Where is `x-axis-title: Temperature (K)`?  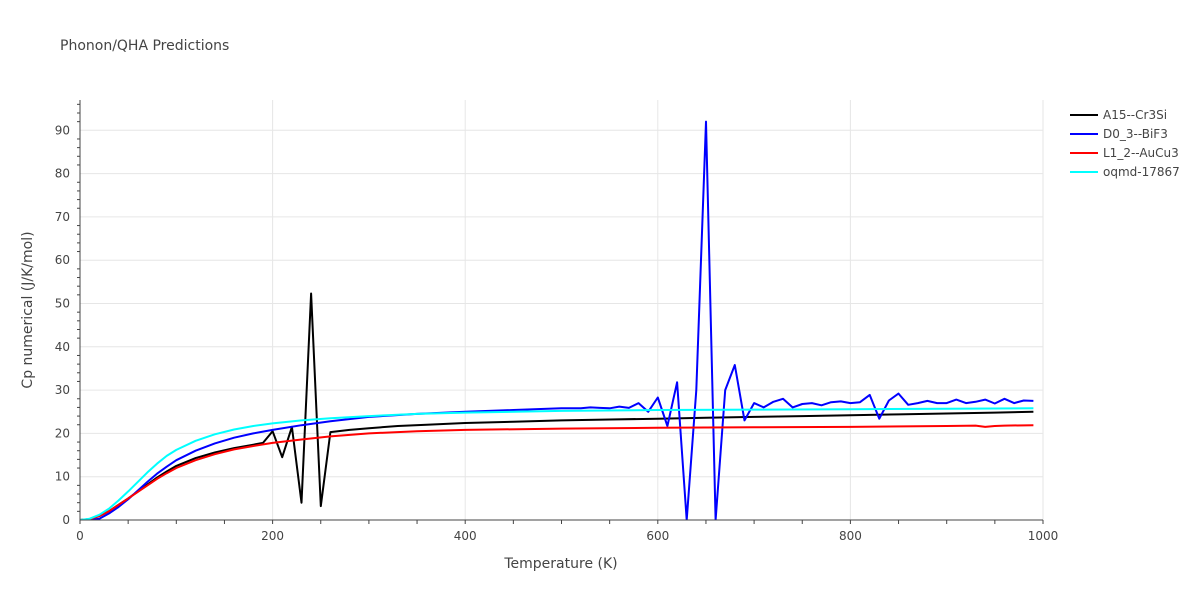 x-axis-title: Temperature (K) is located at coordinates (560, 564).